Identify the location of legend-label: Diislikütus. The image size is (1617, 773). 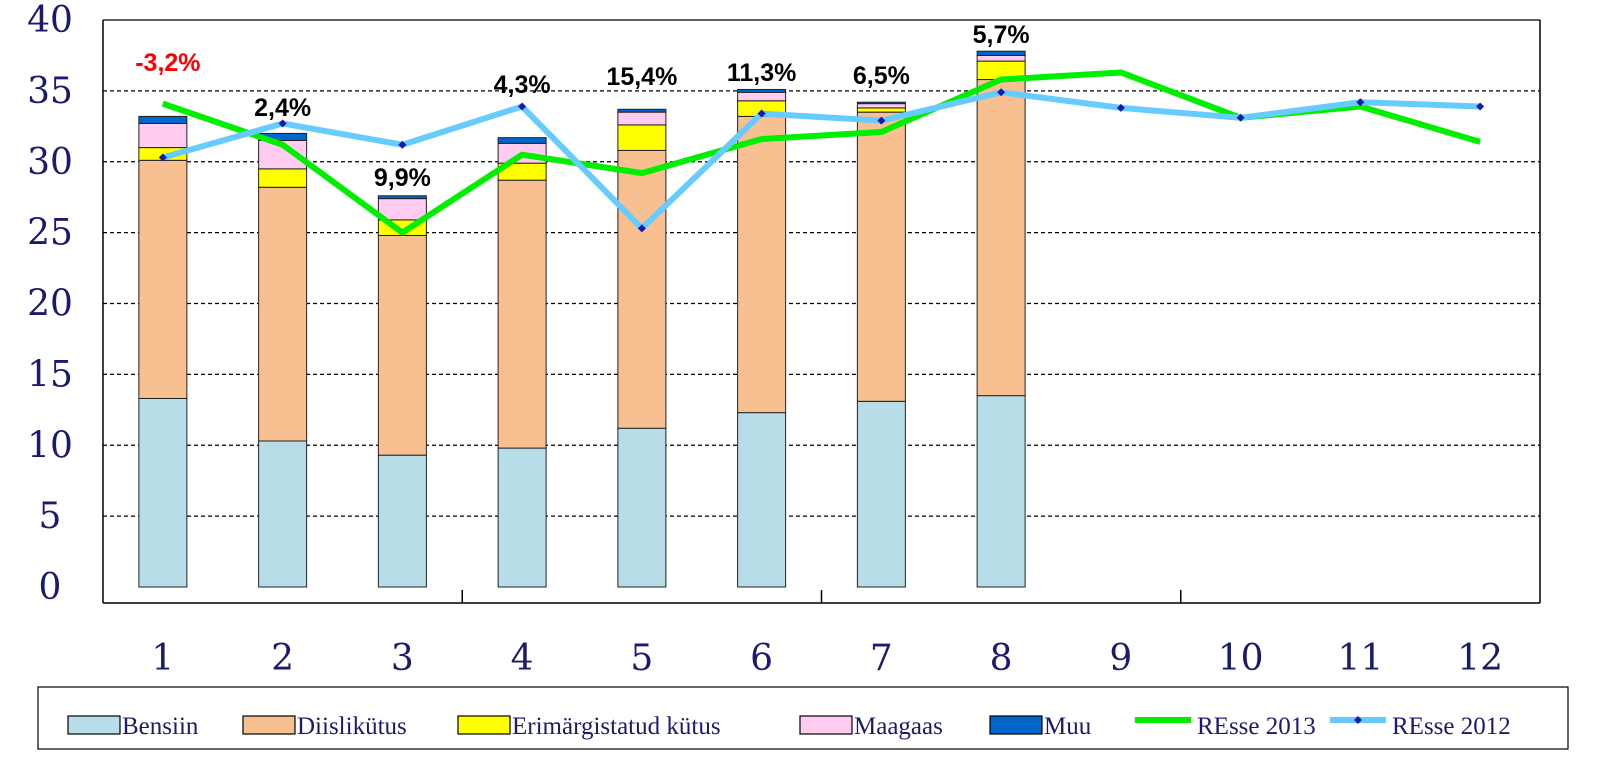
(352, 726).